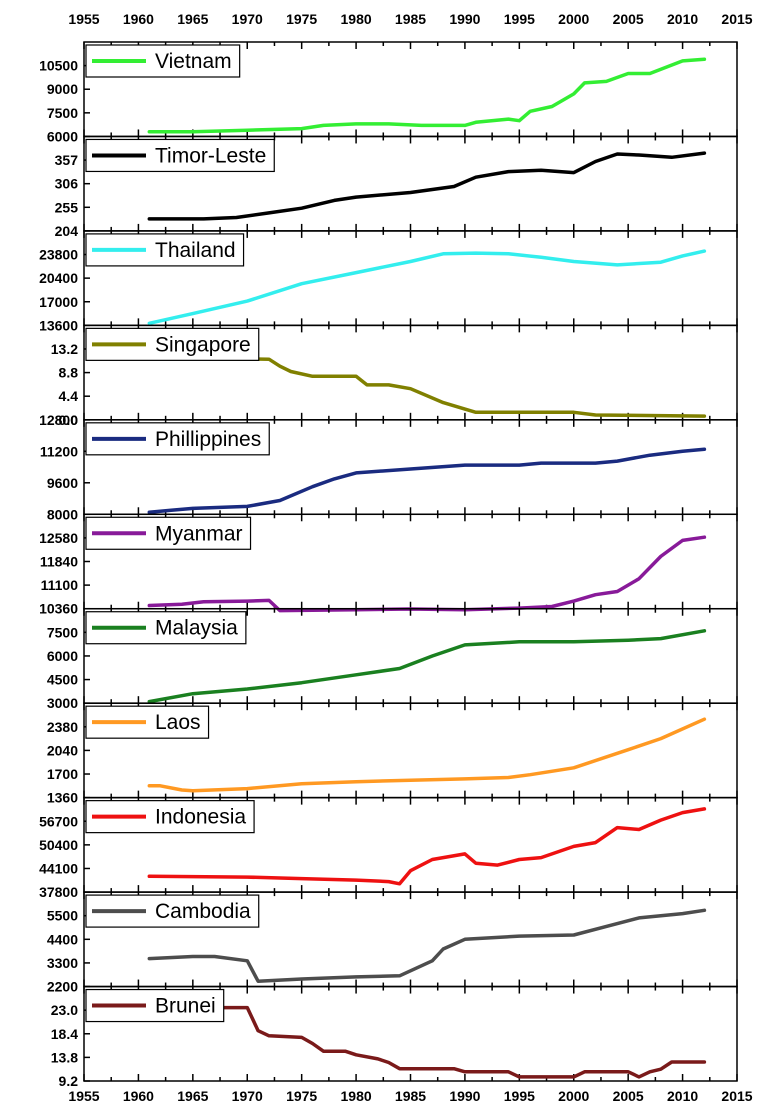 This screenshot has width=767, height=1109. Describe the element at coordinates (58, 255) in the screenshot. I see `y-tick-label: 23800` at that location.